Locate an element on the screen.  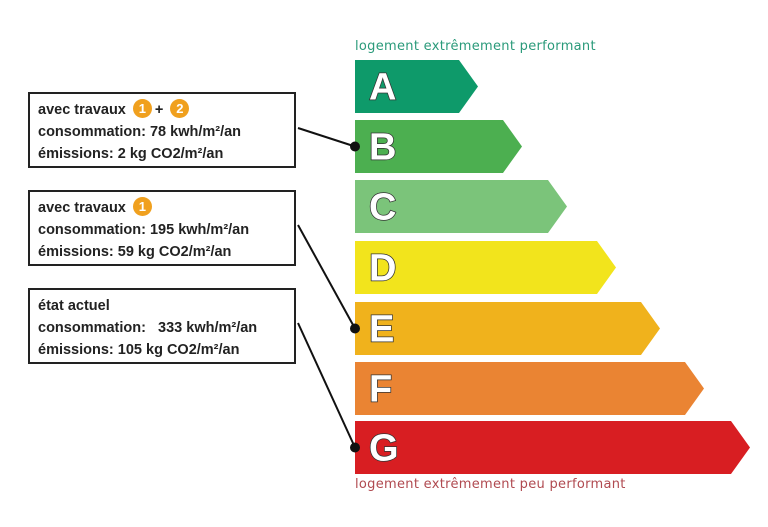
scenario-title: état actuel is located at coordinates (74, 306).